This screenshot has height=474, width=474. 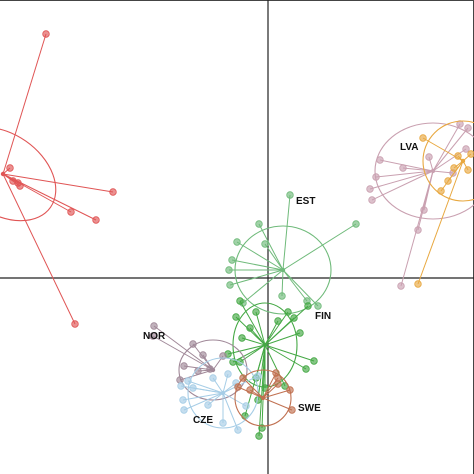 What do you see at coordinates (276, 394) in the screenshot?
I see `spoke-swe` at bounding box center [276, 394].